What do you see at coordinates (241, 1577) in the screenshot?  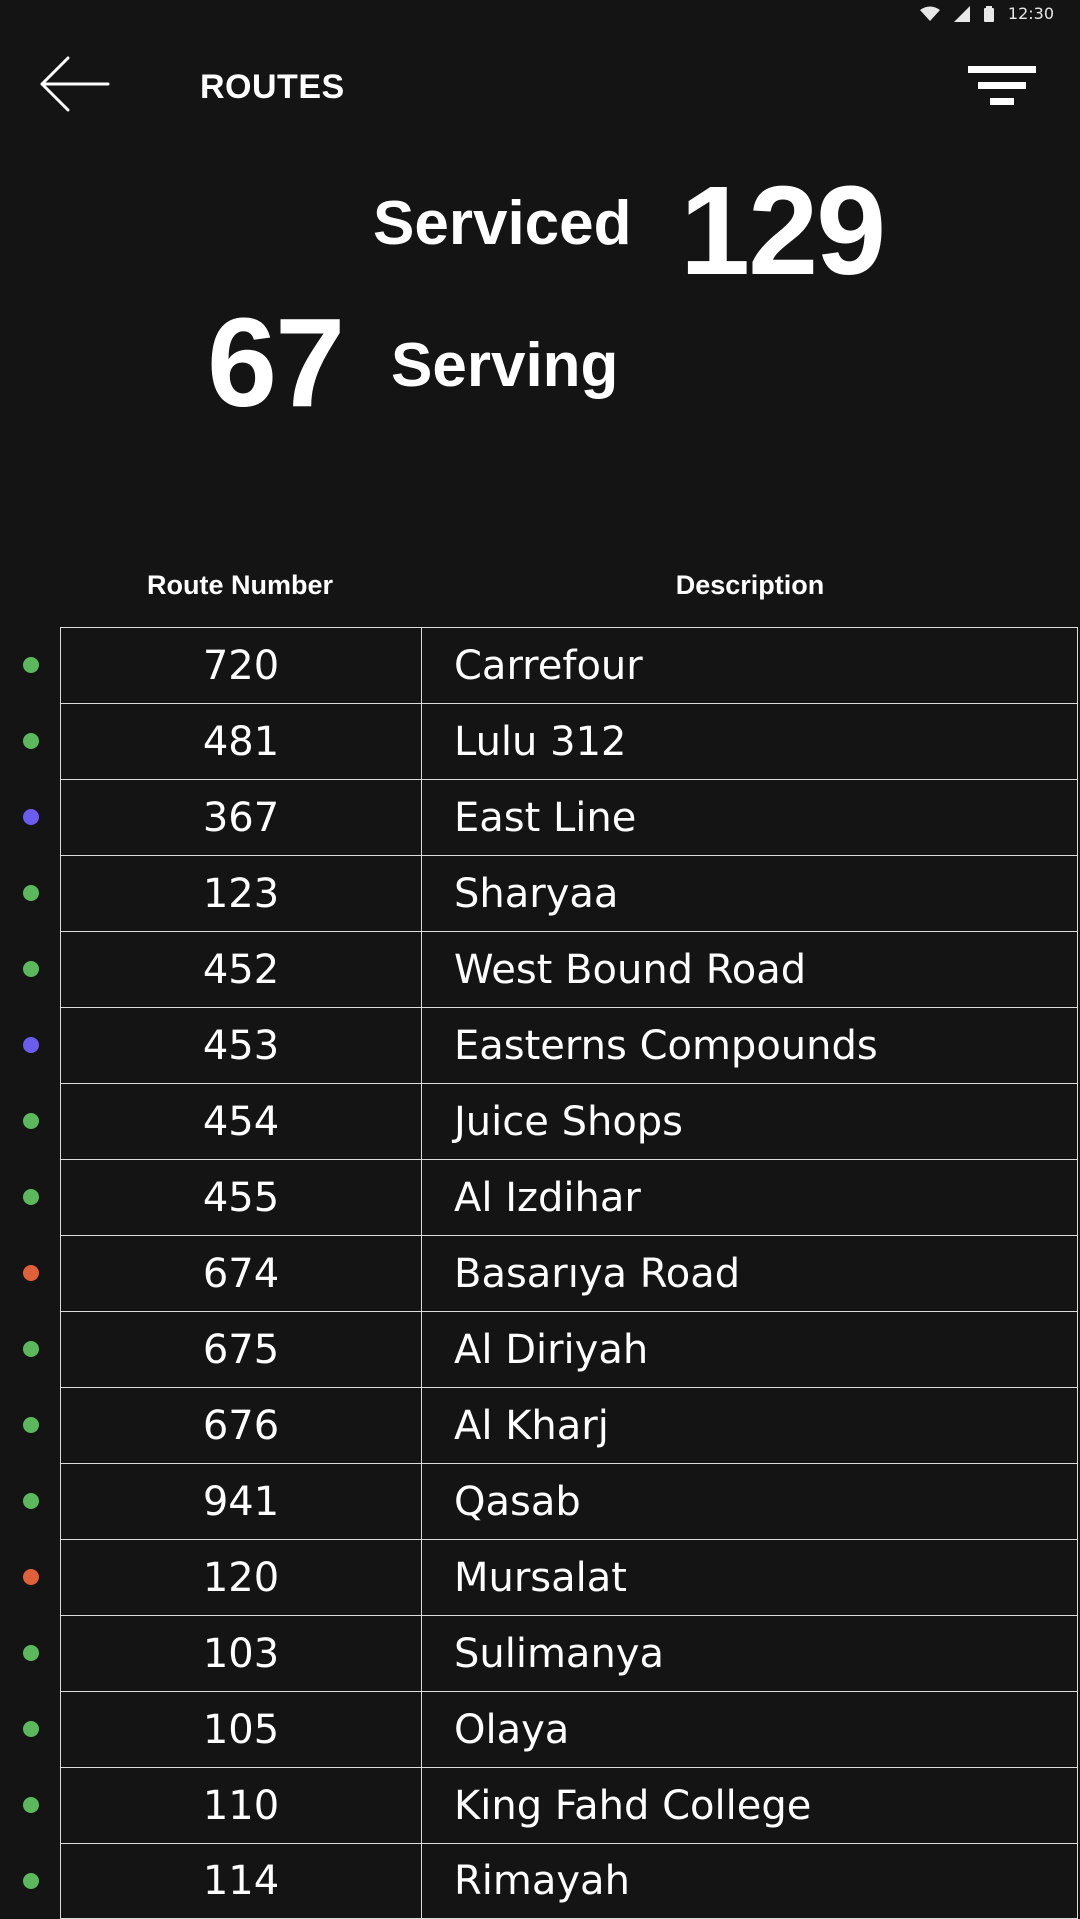 I see `route-number-cell: 120` at bounding box center [241, 1577].